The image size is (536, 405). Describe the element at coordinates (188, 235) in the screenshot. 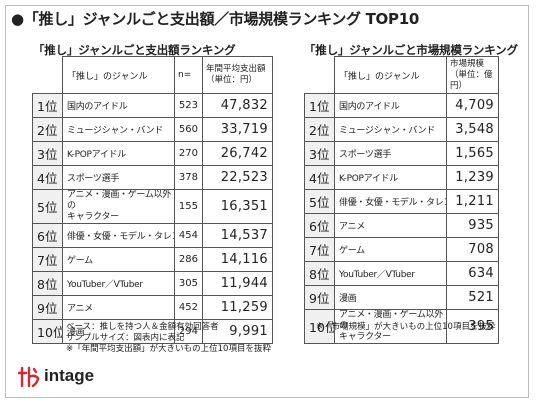

I see `n-cell: 454` at that location.